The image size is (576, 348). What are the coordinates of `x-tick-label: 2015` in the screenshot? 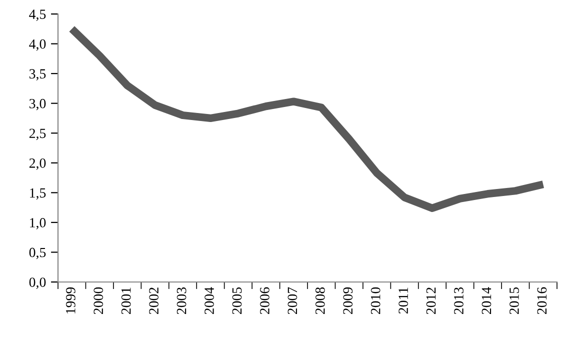 It's located at (514, 300).